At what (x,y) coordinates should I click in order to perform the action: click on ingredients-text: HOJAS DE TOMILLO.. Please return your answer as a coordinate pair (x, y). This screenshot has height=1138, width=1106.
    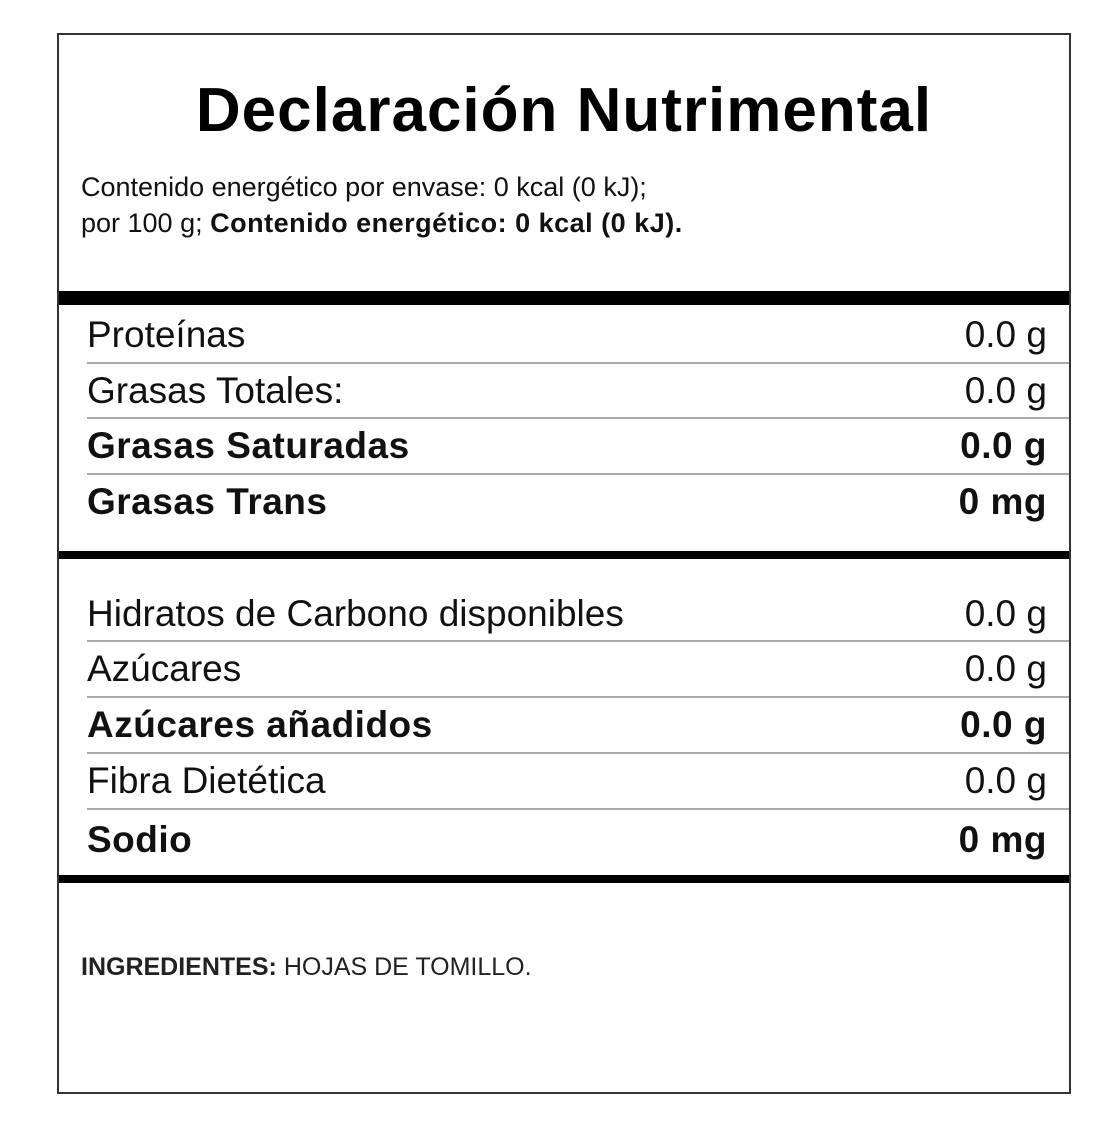
    Looking at the image, I should click on (407, 967).